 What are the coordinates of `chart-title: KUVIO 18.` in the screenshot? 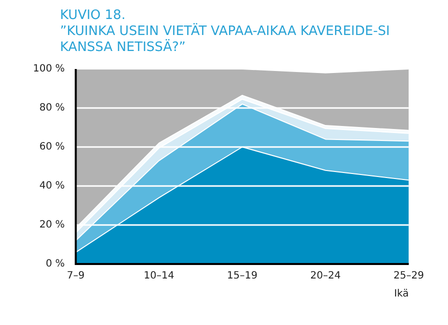 It's located at (93, 16).